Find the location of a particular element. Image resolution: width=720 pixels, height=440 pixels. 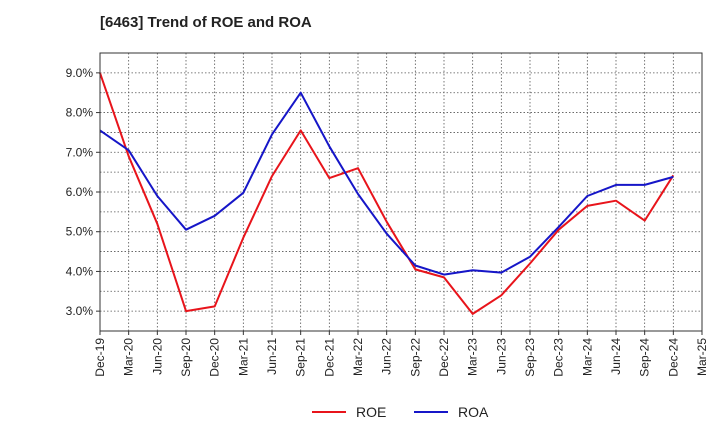

x-tick-label: Jun-20 is located at coordinates (157, 356).